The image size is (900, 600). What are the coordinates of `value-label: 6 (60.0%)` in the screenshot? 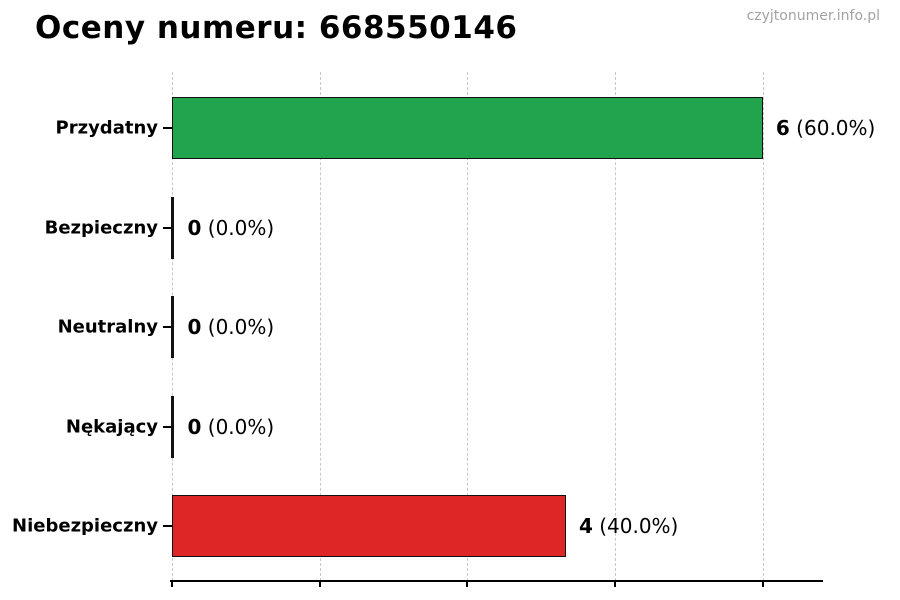 It's located at (825, 128).